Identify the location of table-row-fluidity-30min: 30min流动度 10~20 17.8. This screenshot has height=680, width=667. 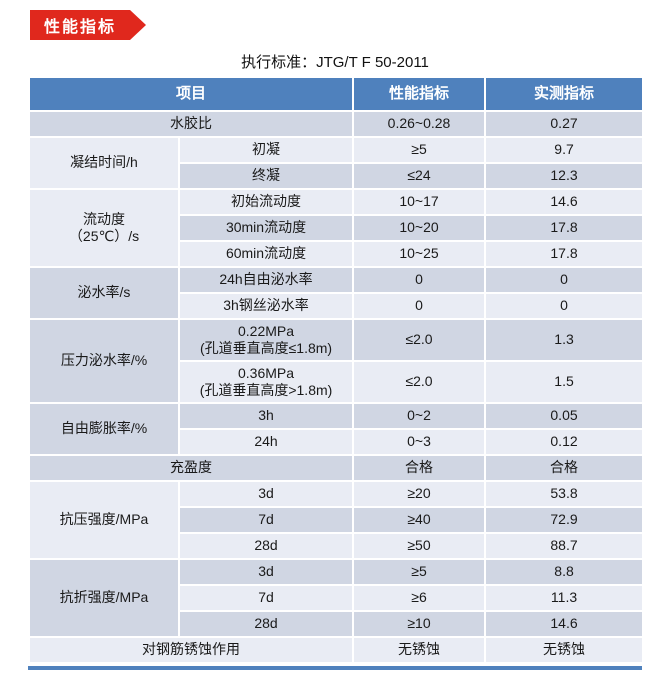
(337, 228).